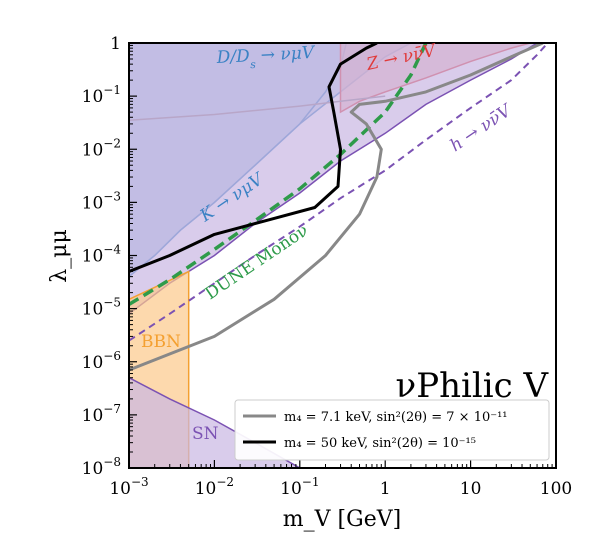 The image size is (598, 555). Describe the element at coordinates (101, 148) in the screenshot. I see `y-tick-label: 10⁻²` at that location.